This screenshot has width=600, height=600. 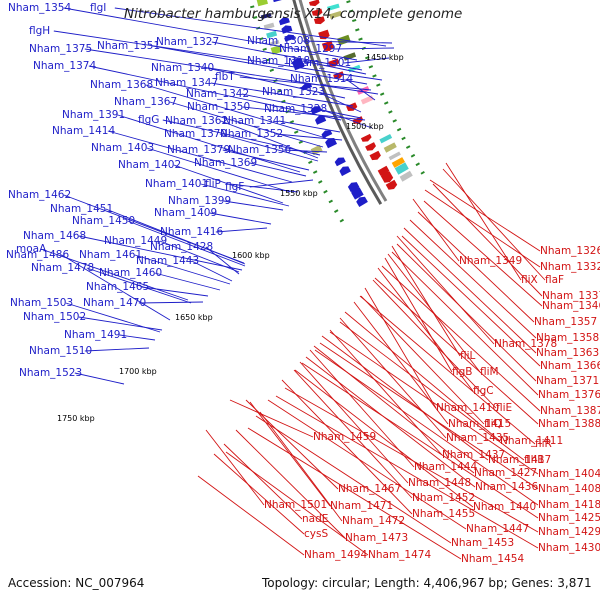 What do you see at coordinates (569, 424) in the screenshot?
I see `reverse-gene-label: Nham_1388` at bounding box center [569, 424].